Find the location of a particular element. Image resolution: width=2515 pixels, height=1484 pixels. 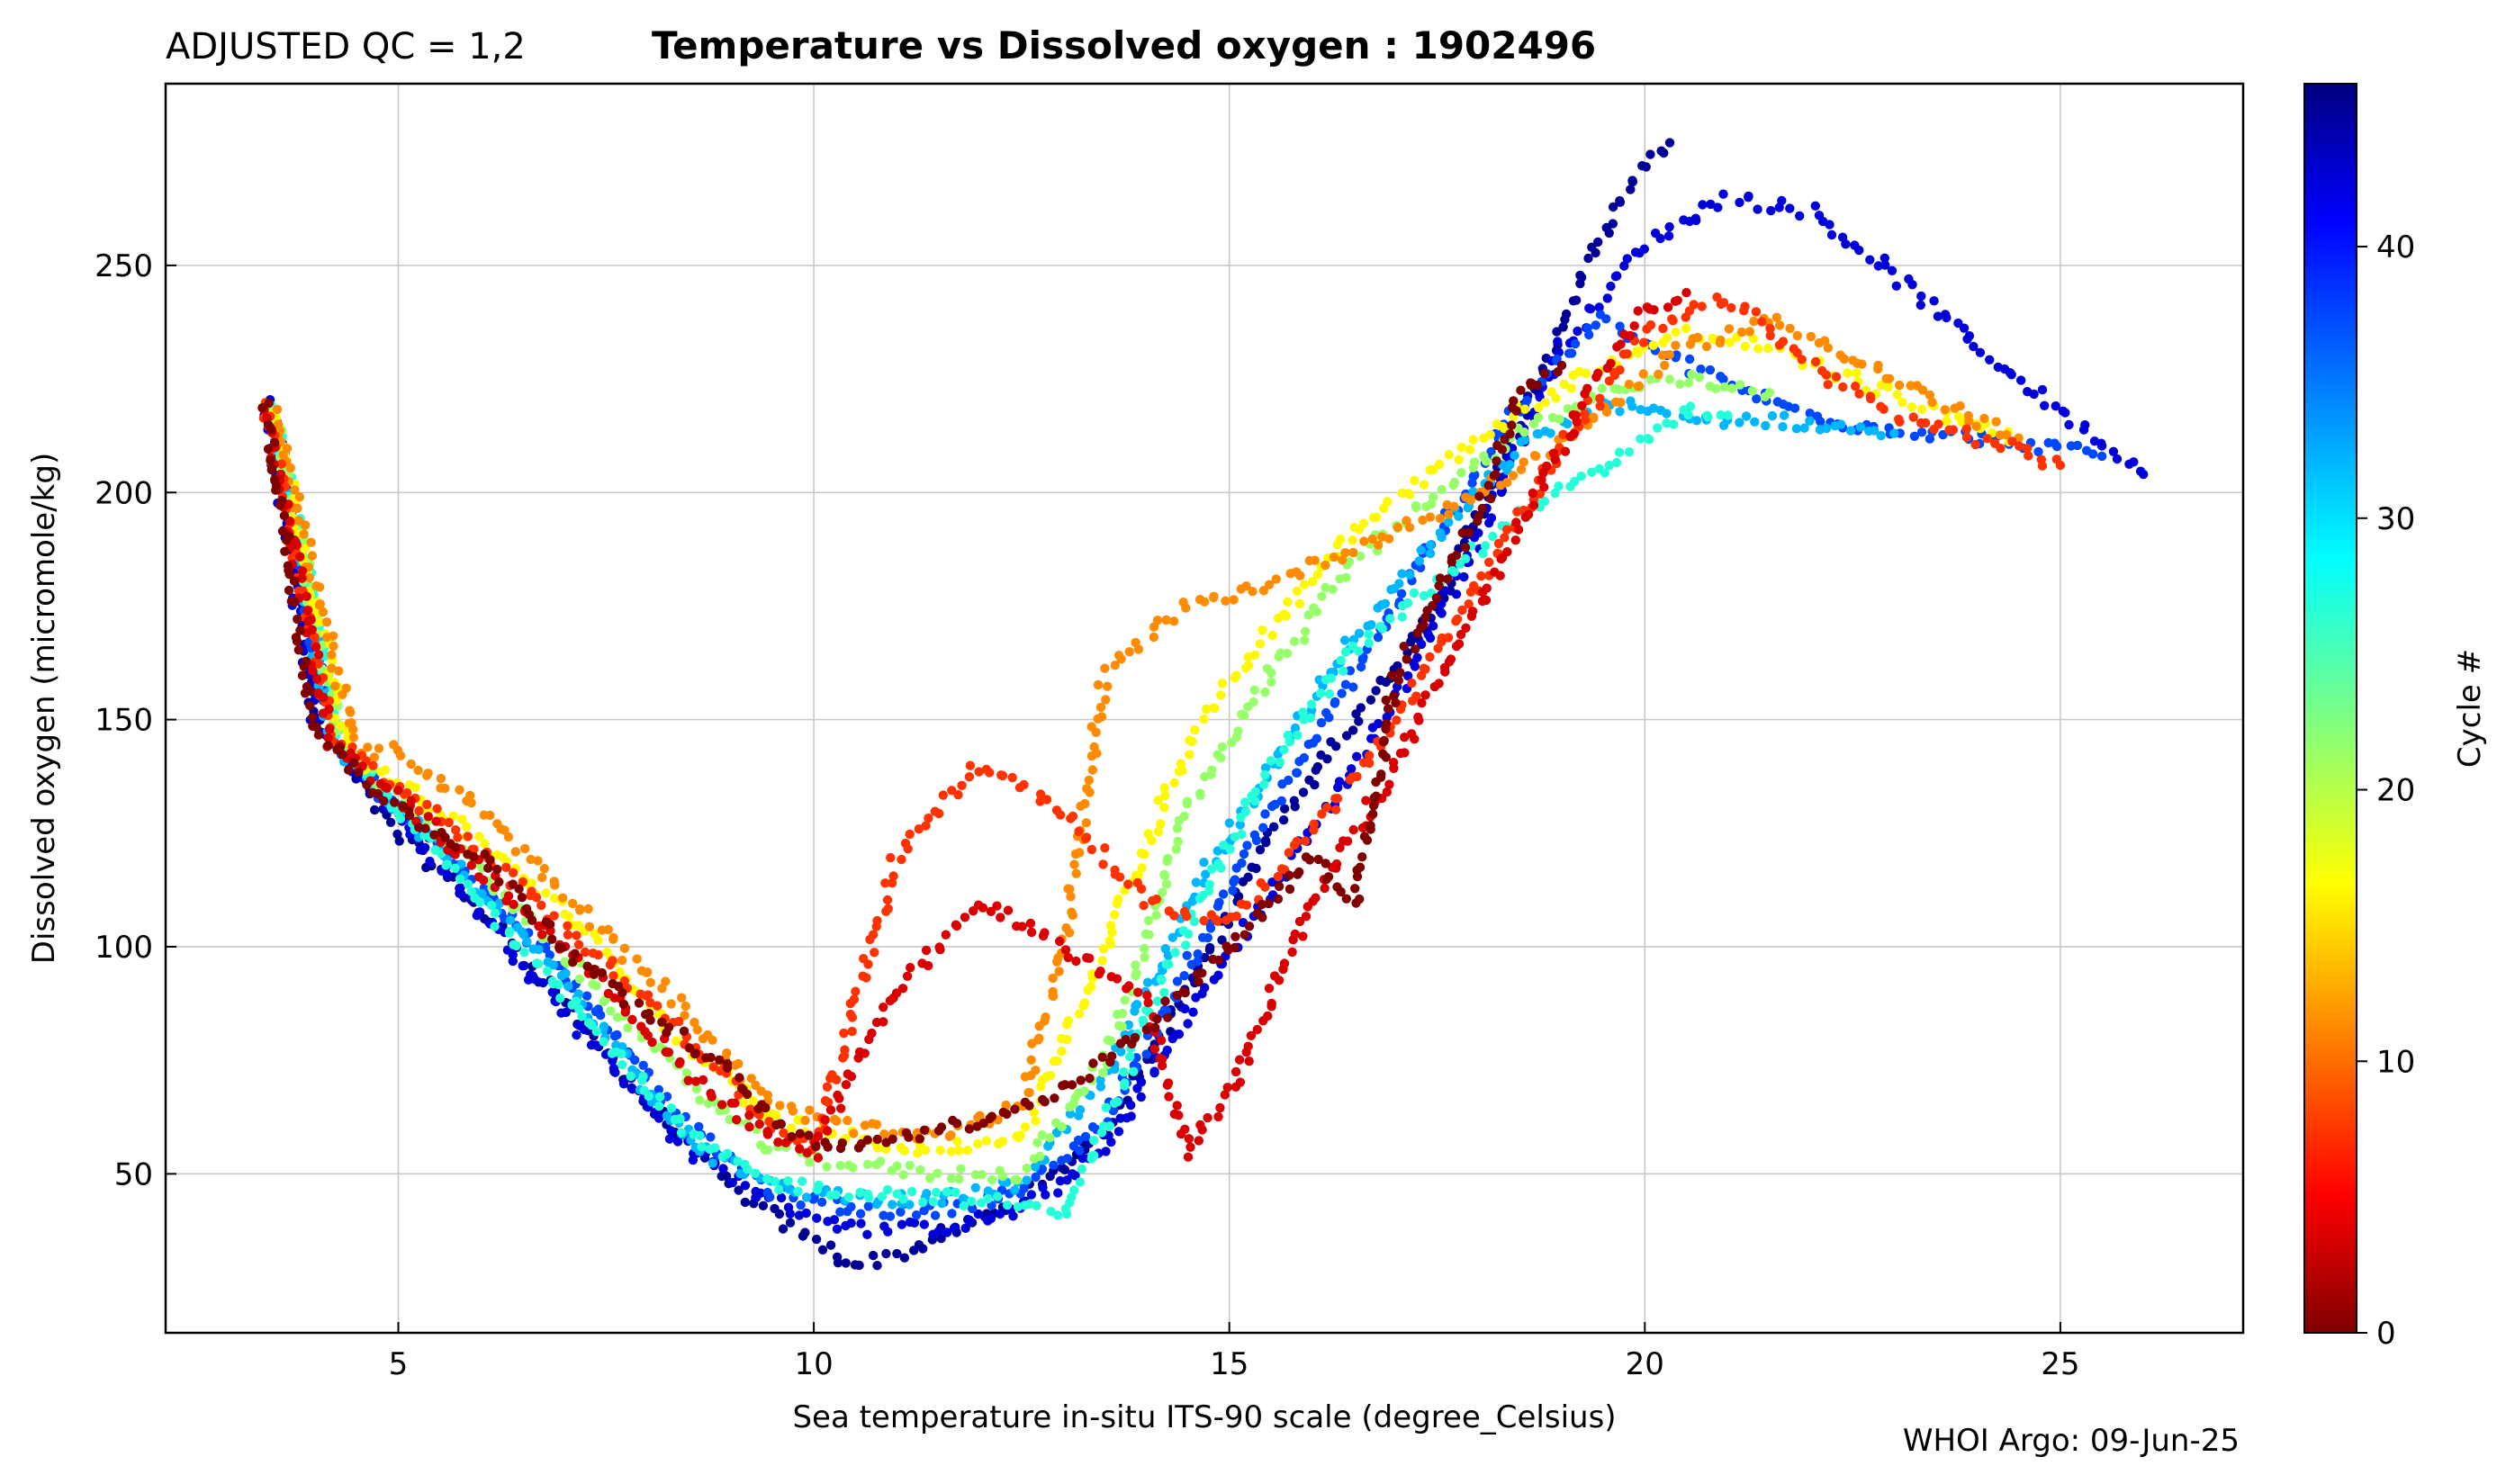

x-tick-label-2: 15 is located at coordinates (1229, 1364).